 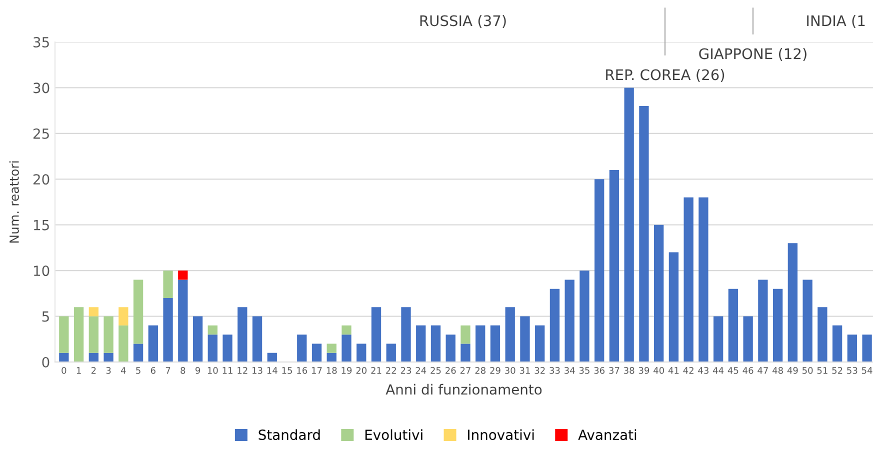 What do you see at coordinates (792, 370) in the screenshot?
I see `x-tick-label: 49` at bounding box center [792, 370].